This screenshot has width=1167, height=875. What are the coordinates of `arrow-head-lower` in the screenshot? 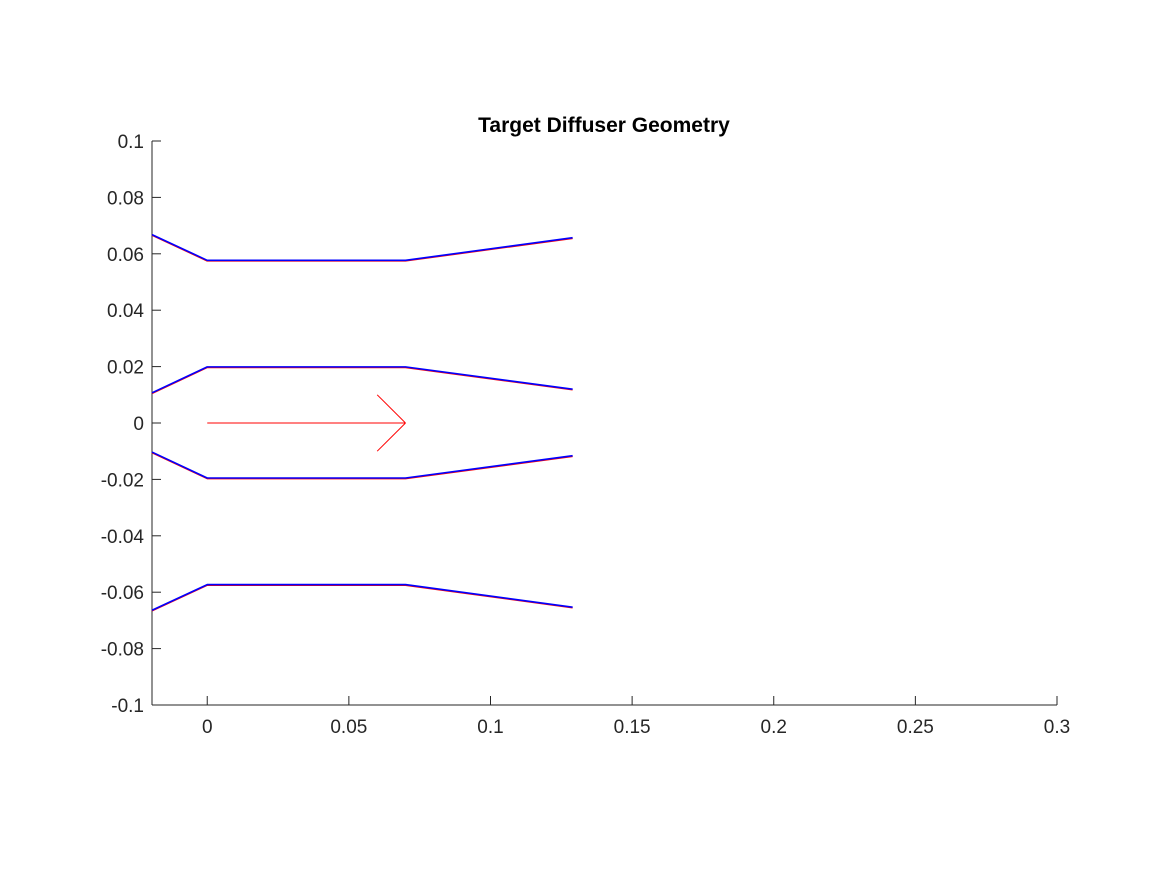 It's located at (391, 437).